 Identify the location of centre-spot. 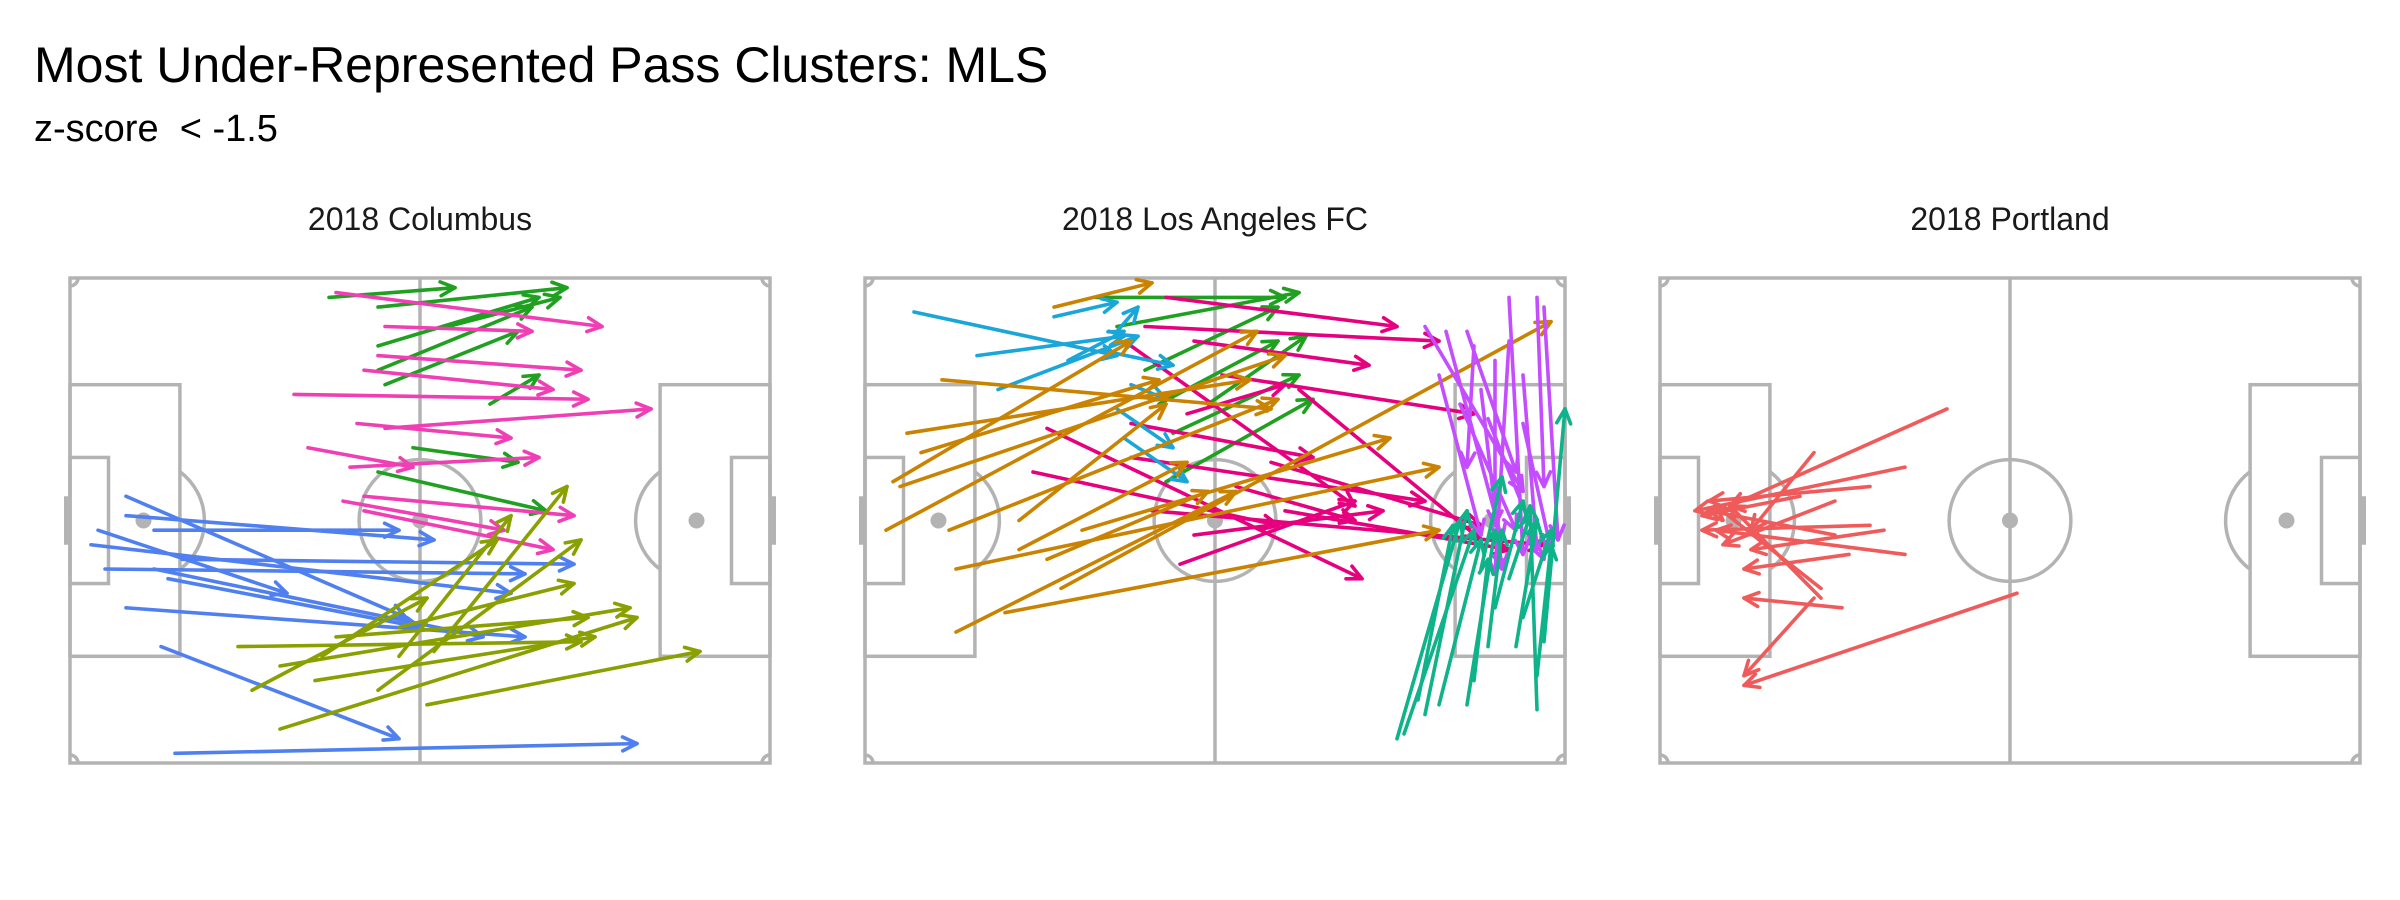
(2010, 520).